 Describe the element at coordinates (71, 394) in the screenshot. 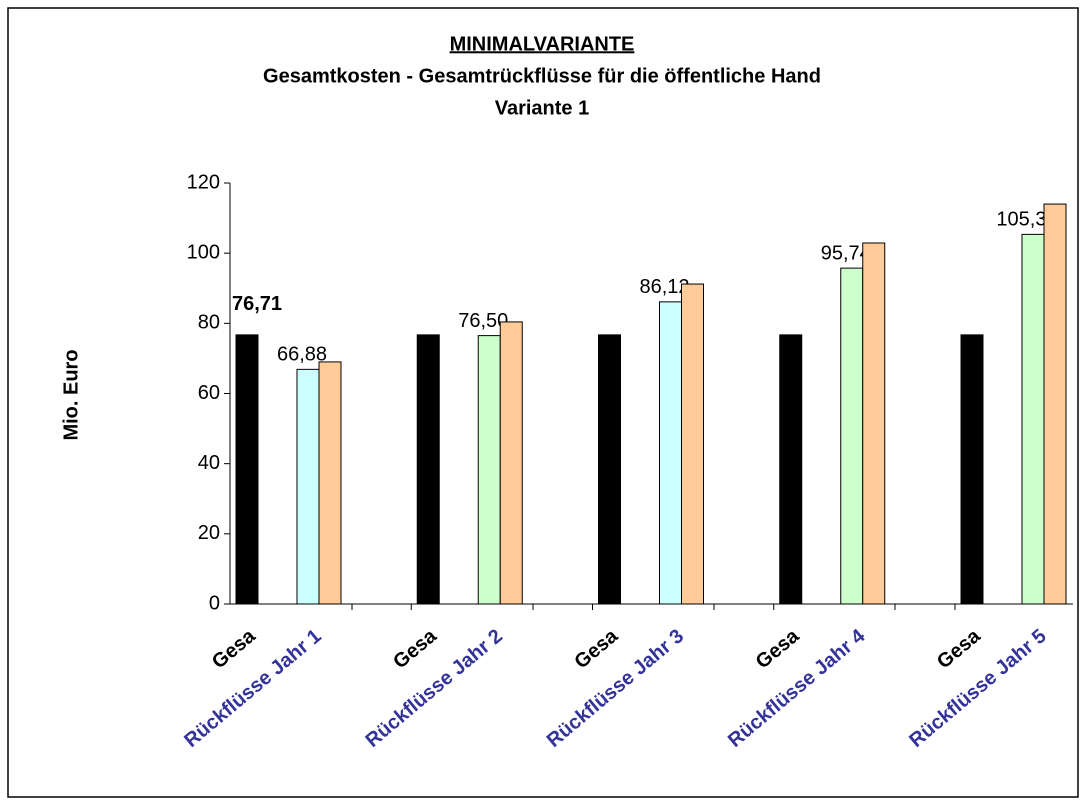

I see `y-axis-label: Mio. Euro` at that location.